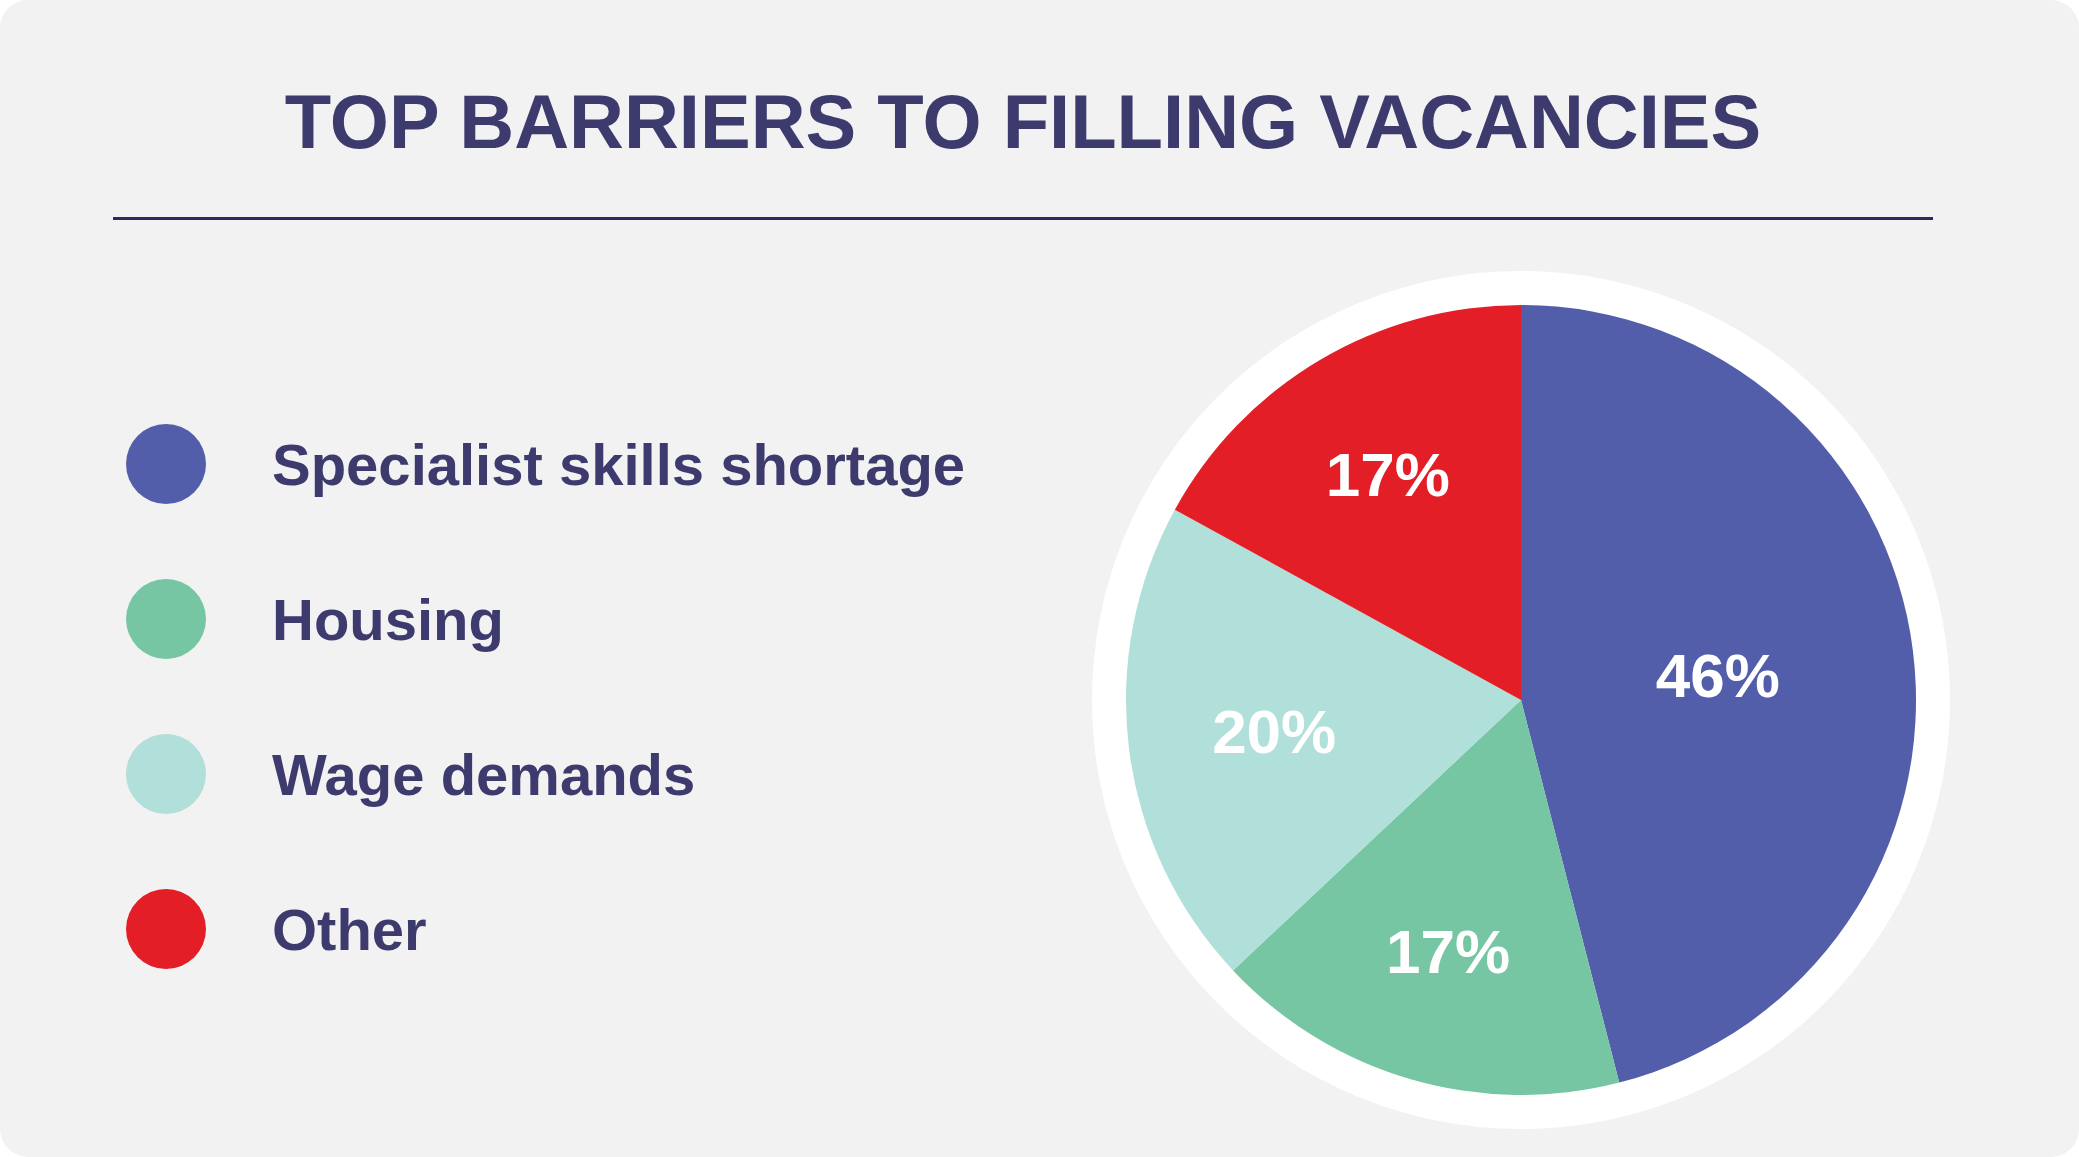 This screenshot has height=1157, width=2079. I want to click on data-label: 46%, so click(1717, 675).